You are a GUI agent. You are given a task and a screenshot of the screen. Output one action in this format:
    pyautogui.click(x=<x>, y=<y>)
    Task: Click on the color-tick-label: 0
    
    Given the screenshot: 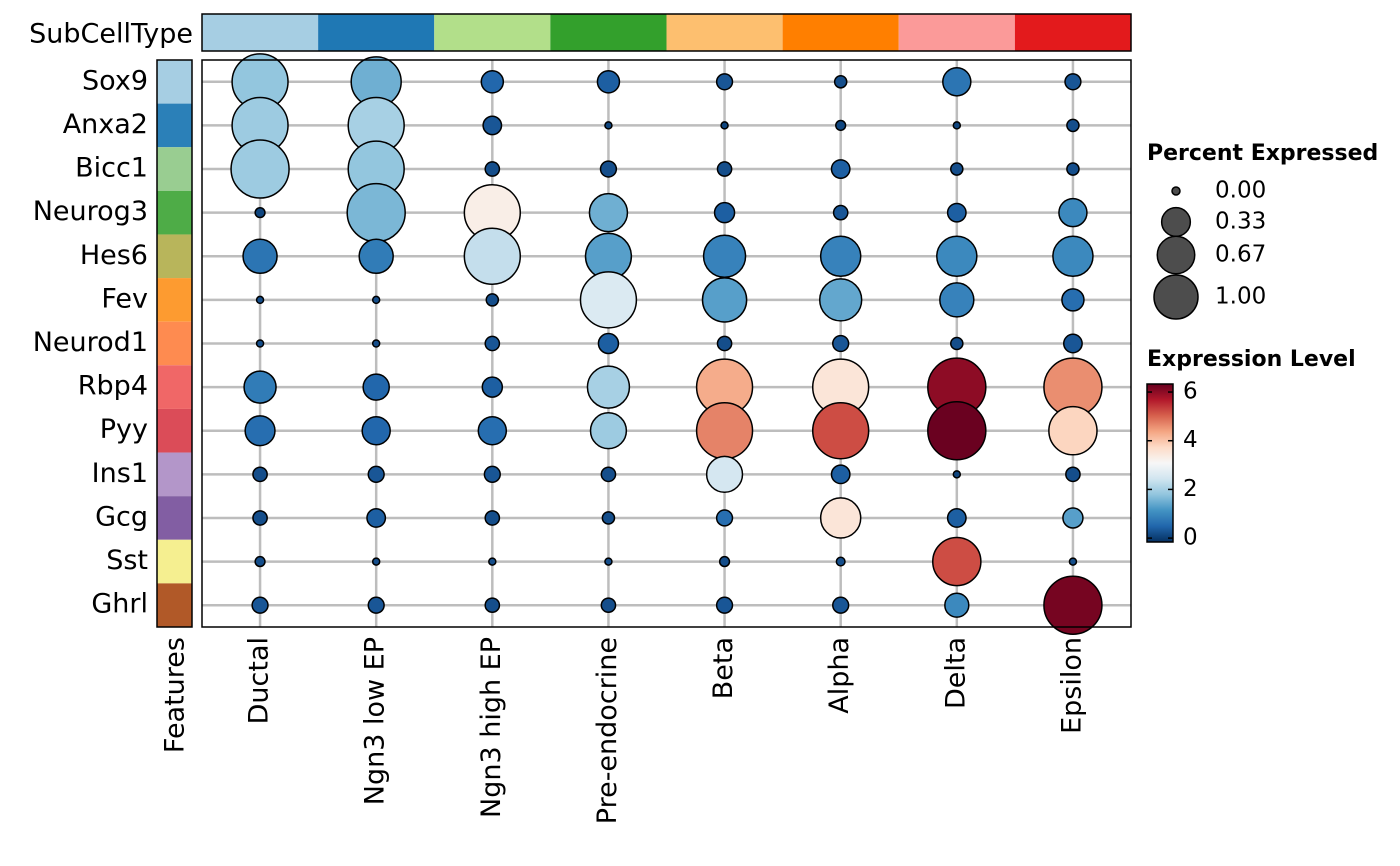 What is the action you would take?
    pyautogui.click(x=1190, y=538)
    